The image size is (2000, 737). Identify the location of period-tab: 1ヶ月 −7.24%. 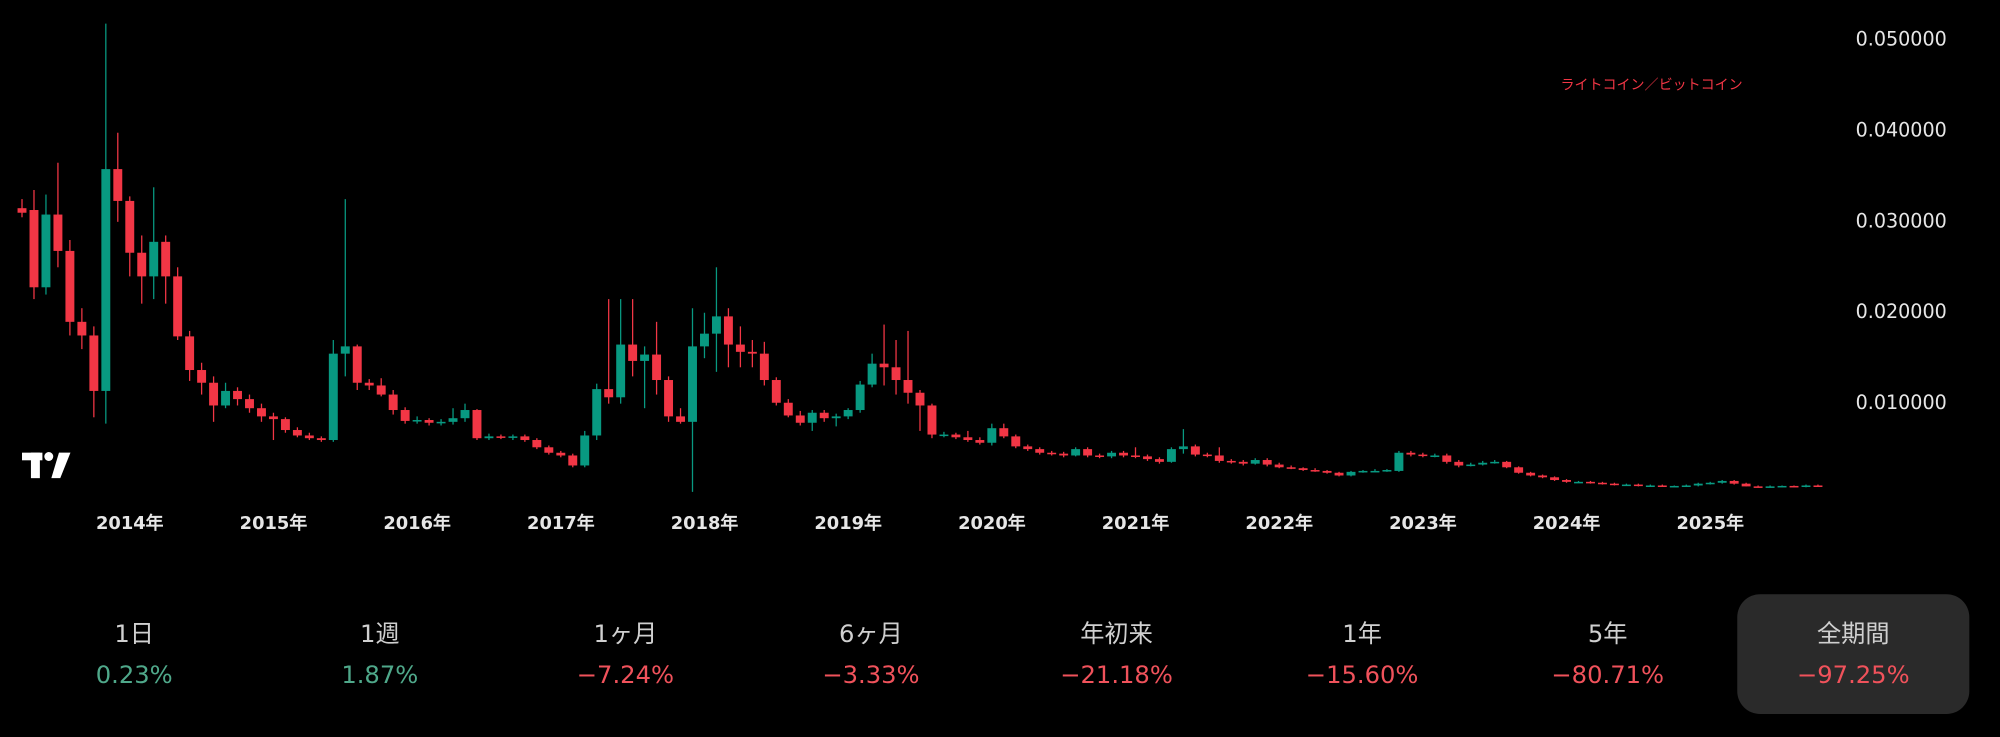
(625, 654).